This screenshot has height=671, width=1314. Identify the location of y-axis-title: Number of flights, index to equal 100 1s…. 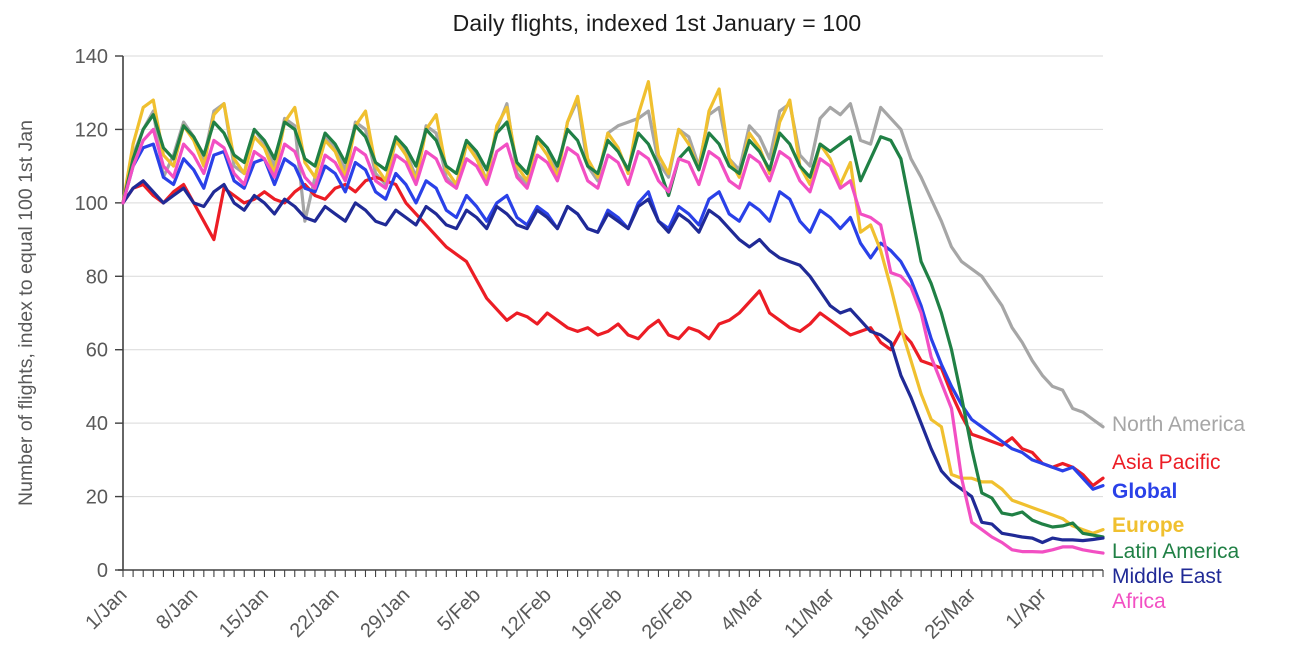
(26, 313).